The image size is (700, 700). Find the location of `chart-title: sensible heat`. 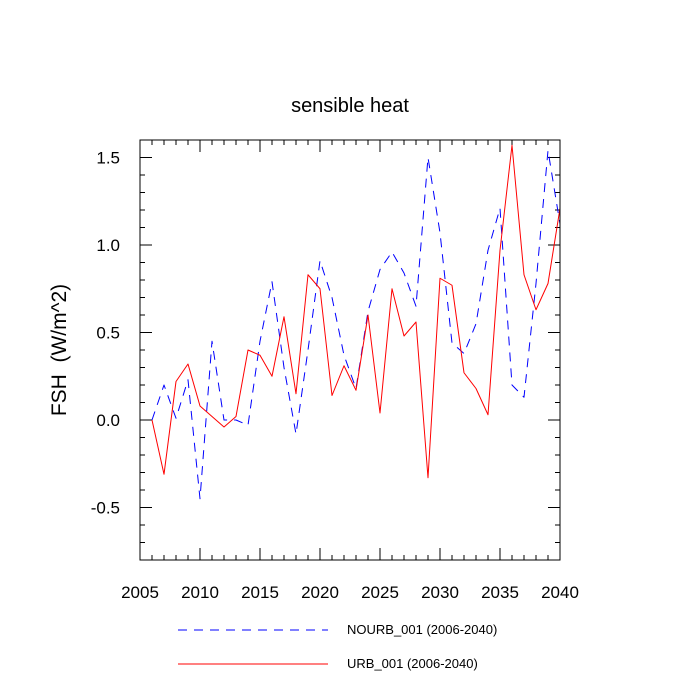

chart-title: sensible heat is located at coordinates (350, 106).